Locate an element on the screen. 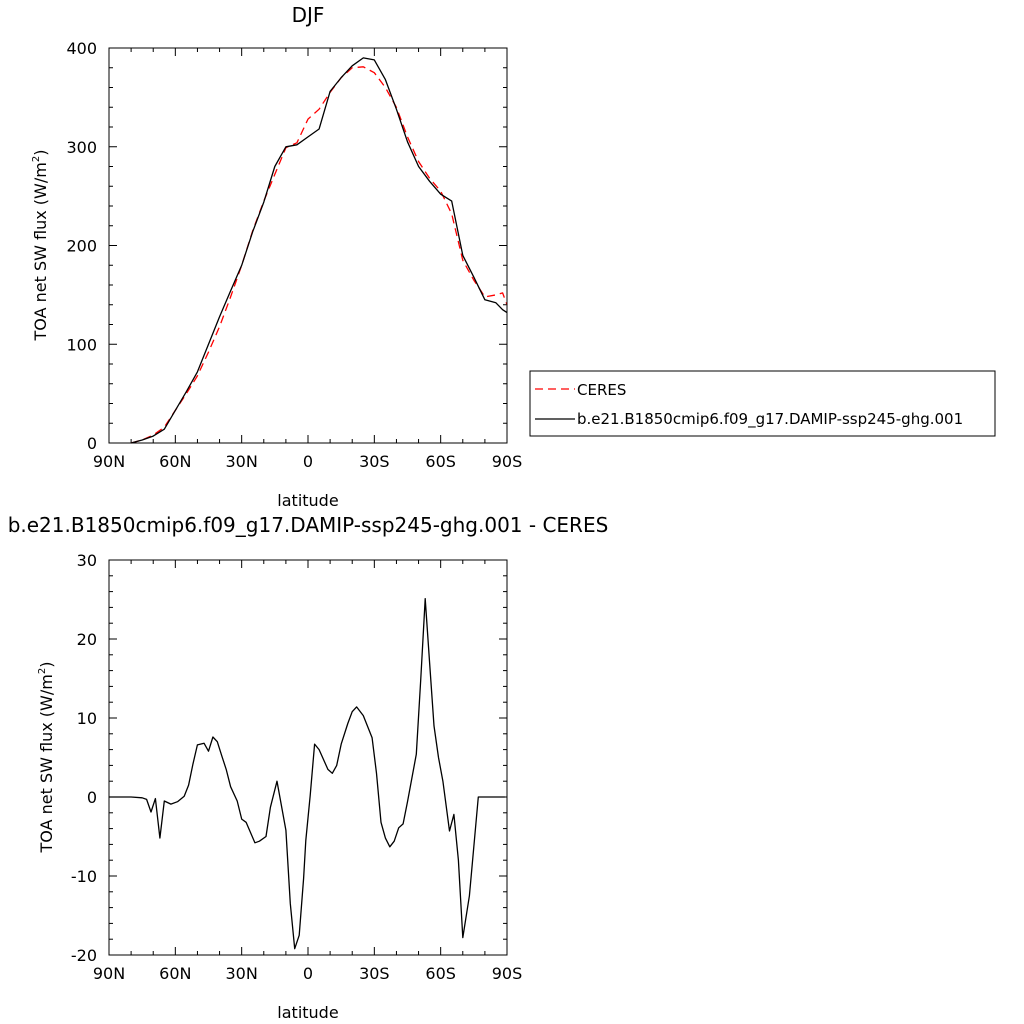 The image size is (1024, 1024). top-y-tick-label: 400 is located at coordinates (81, 48).